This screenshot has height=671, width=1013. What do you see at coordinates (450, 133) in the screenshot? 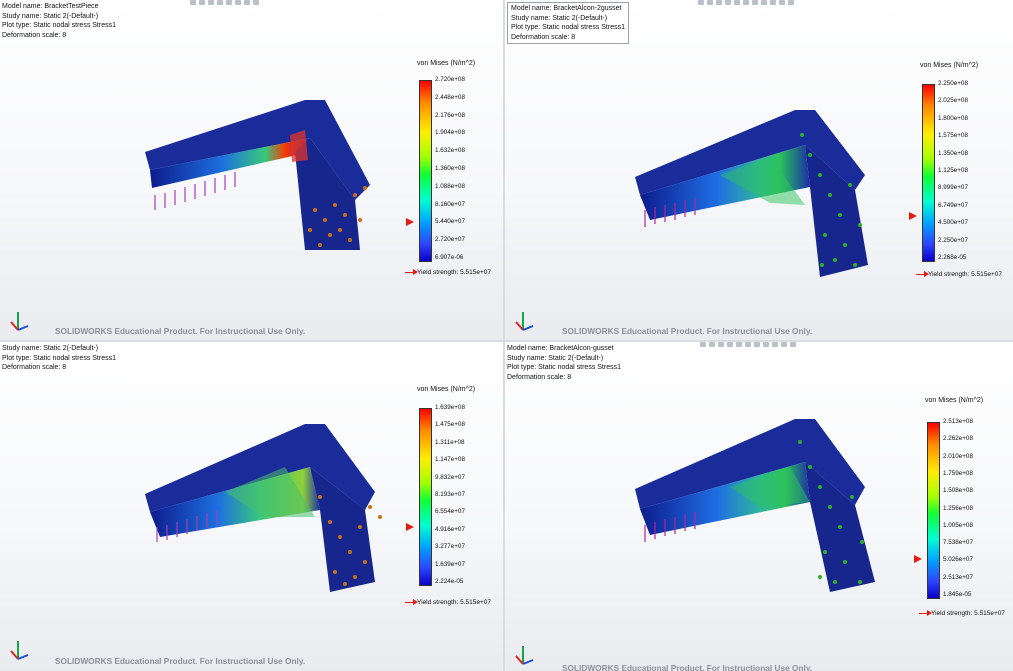
I see `tick-label: 1.904e+08` at bounding box center [450, 133].